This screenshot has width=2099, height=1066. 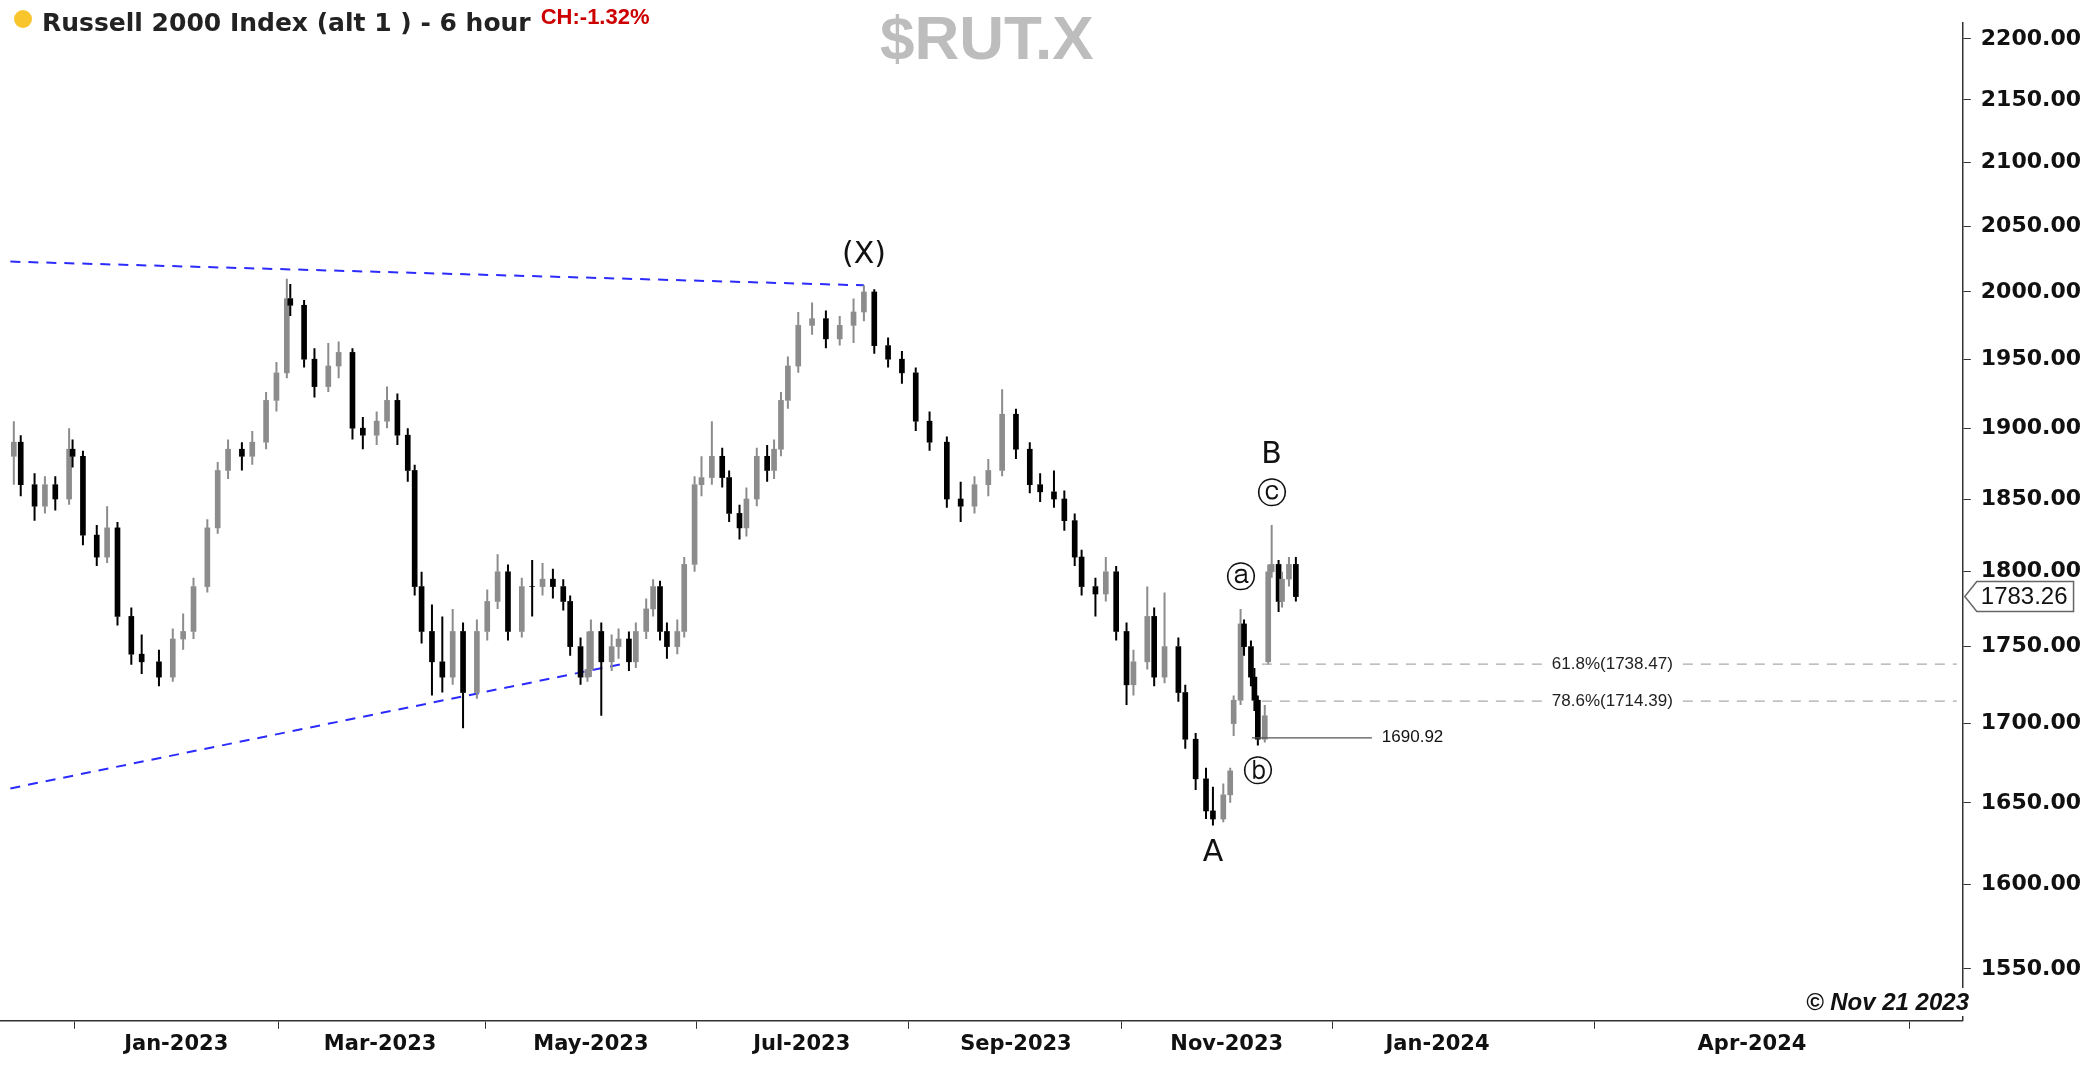 What do you see at coordinates (2030, 290) in the screenshot?
I see `y-tick-label: 2000.00` at bounding box center [2030, 290].